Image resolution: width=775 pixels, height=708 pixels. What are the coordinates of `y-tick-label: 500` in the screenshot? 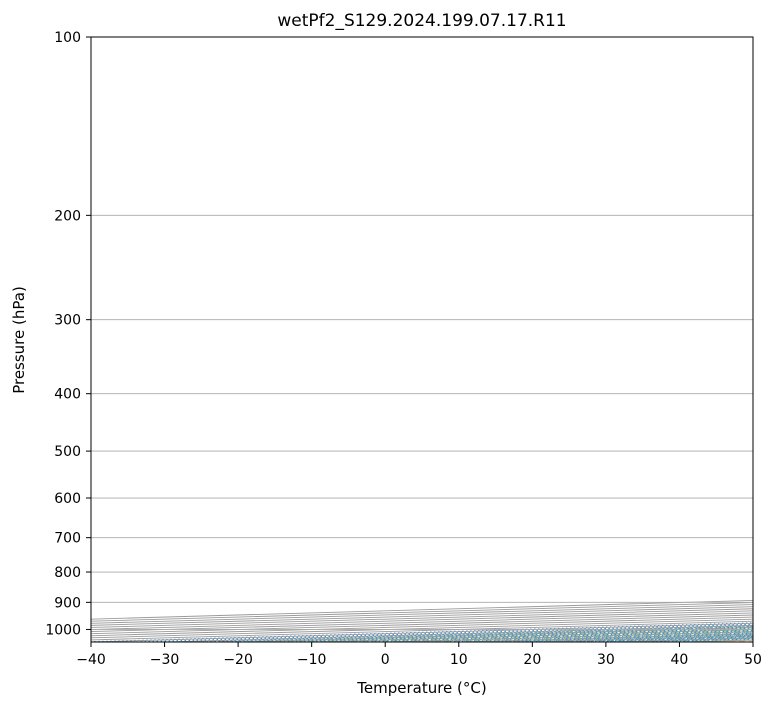 It's located at (67, 452).